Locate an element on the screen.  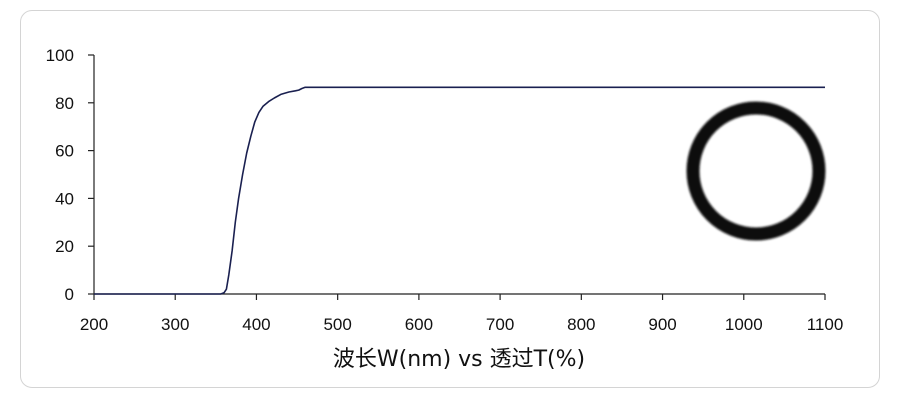
y-tick-label: 0 is located at coordinates (69, 294).